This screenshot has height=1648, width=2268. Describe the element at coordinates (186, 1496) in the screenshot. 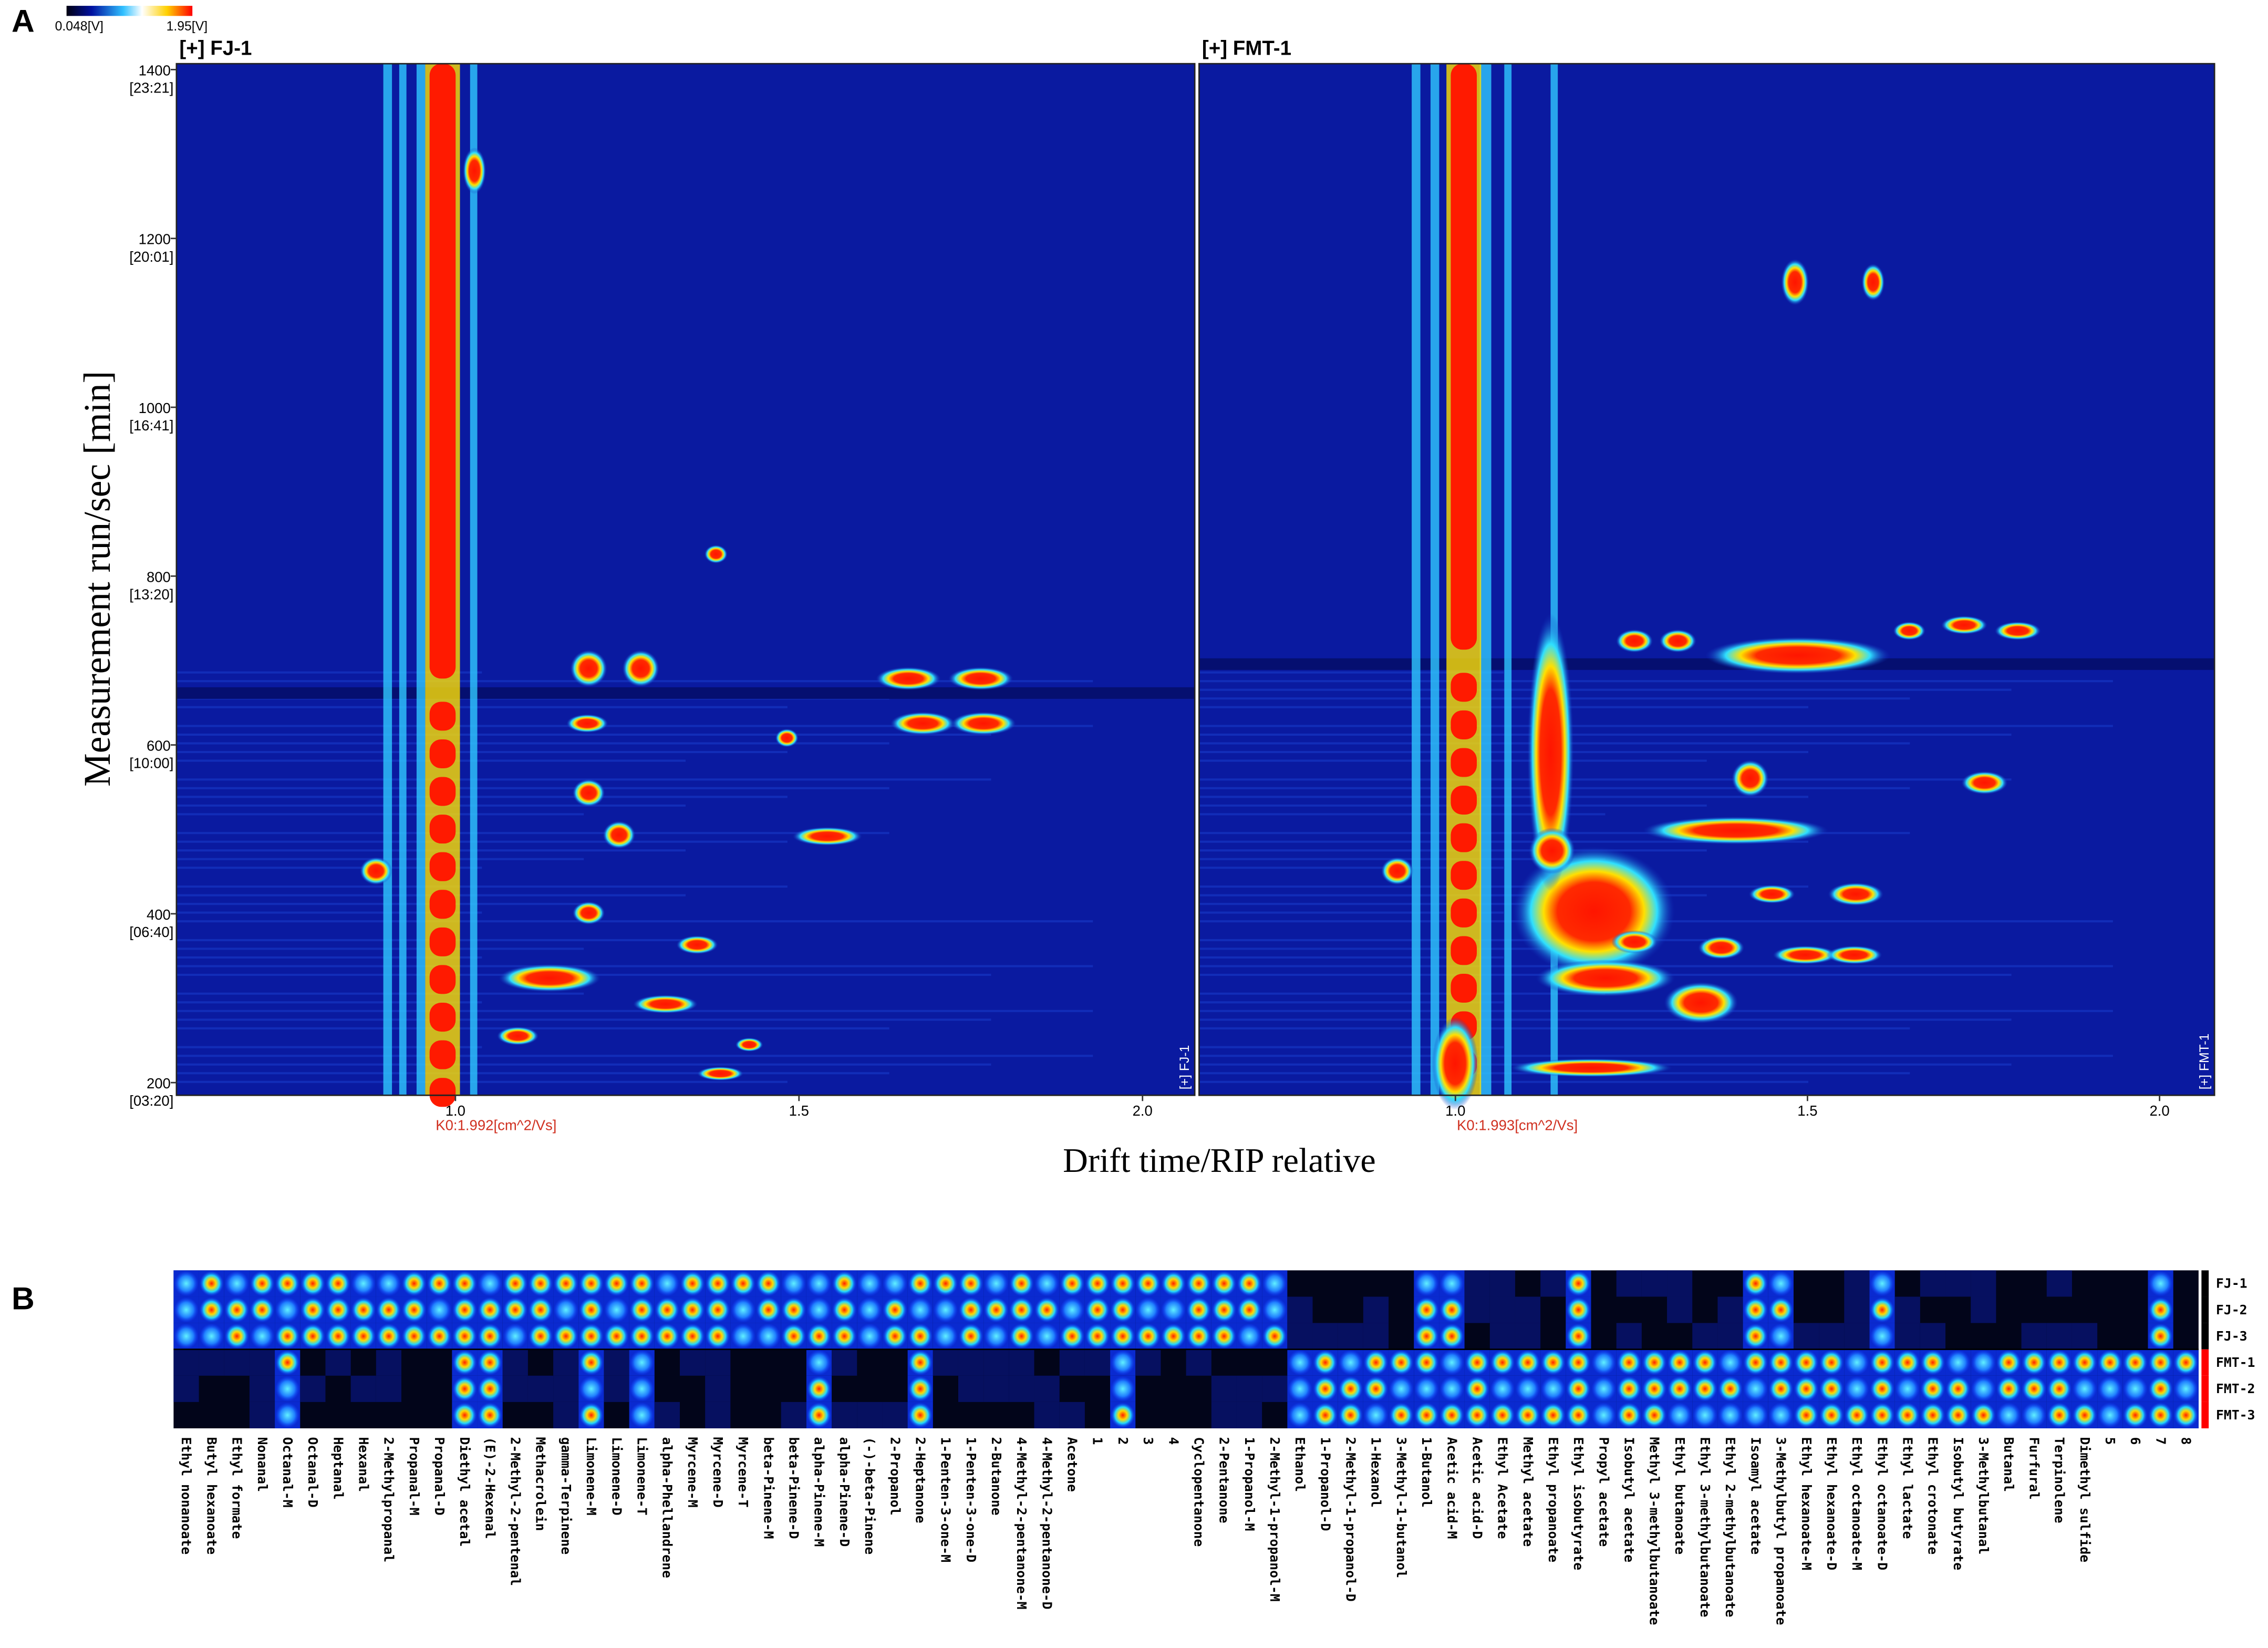

I see `compound-label: Ethyl nonanoate` at that location.